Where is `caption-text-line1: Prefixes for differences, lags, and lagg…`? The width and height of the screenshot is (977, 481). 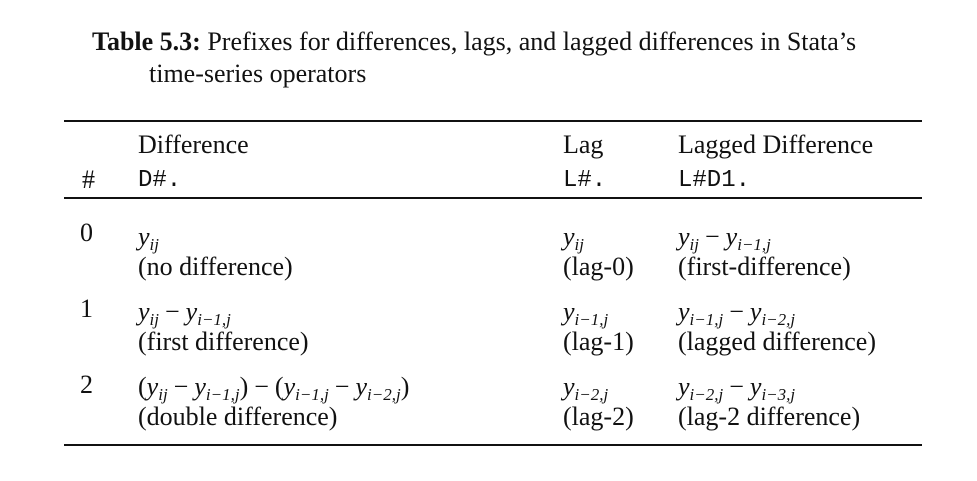 caption-text-line1: Prefixes for differences, lags, and lagg… is located at coordinates (532, 41).